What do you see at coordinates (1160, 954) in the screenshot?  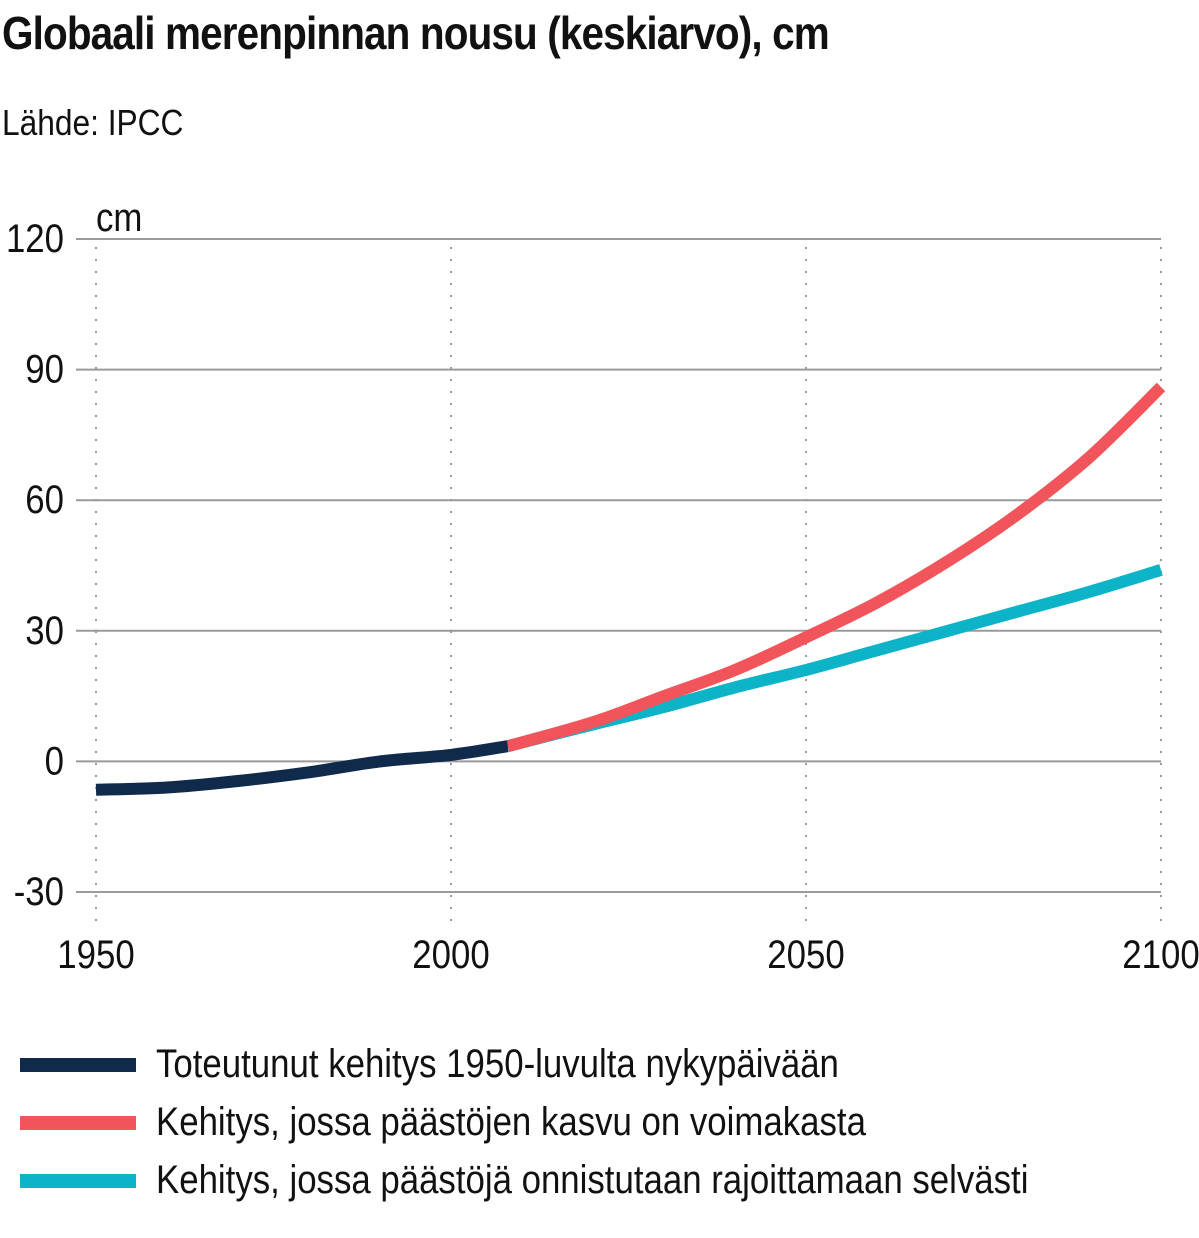 I see `x-tick-label: 2100` at bounding box center [1160, 954].